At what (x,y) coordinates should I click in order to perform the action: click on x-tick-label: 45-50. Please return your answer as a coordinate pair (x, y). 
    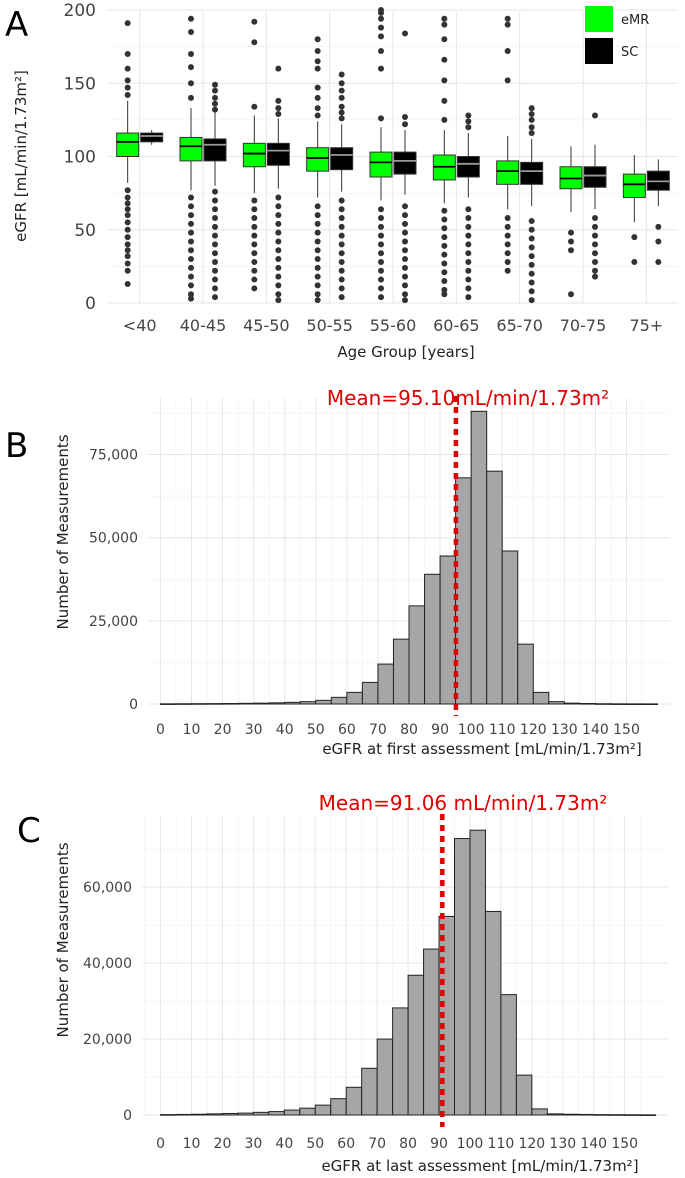
    Looking at the image, I should click on (266, 325).